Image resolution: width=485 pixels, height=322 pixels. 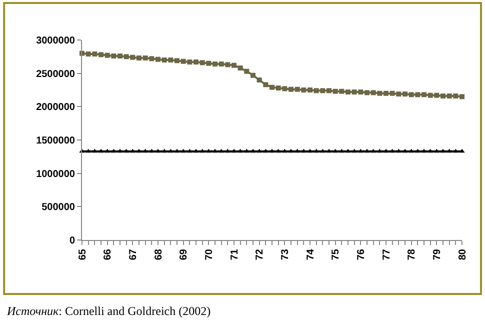 I want to click on x-tick-label: 68, so click(x=158, y=254).